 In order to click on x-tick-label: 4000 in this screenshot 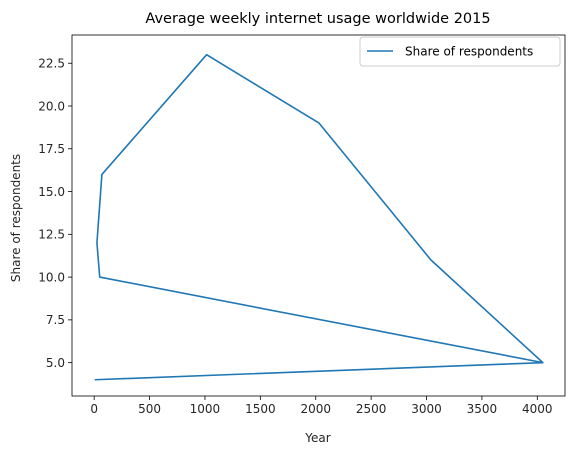, I will do `click(537, 409)`.